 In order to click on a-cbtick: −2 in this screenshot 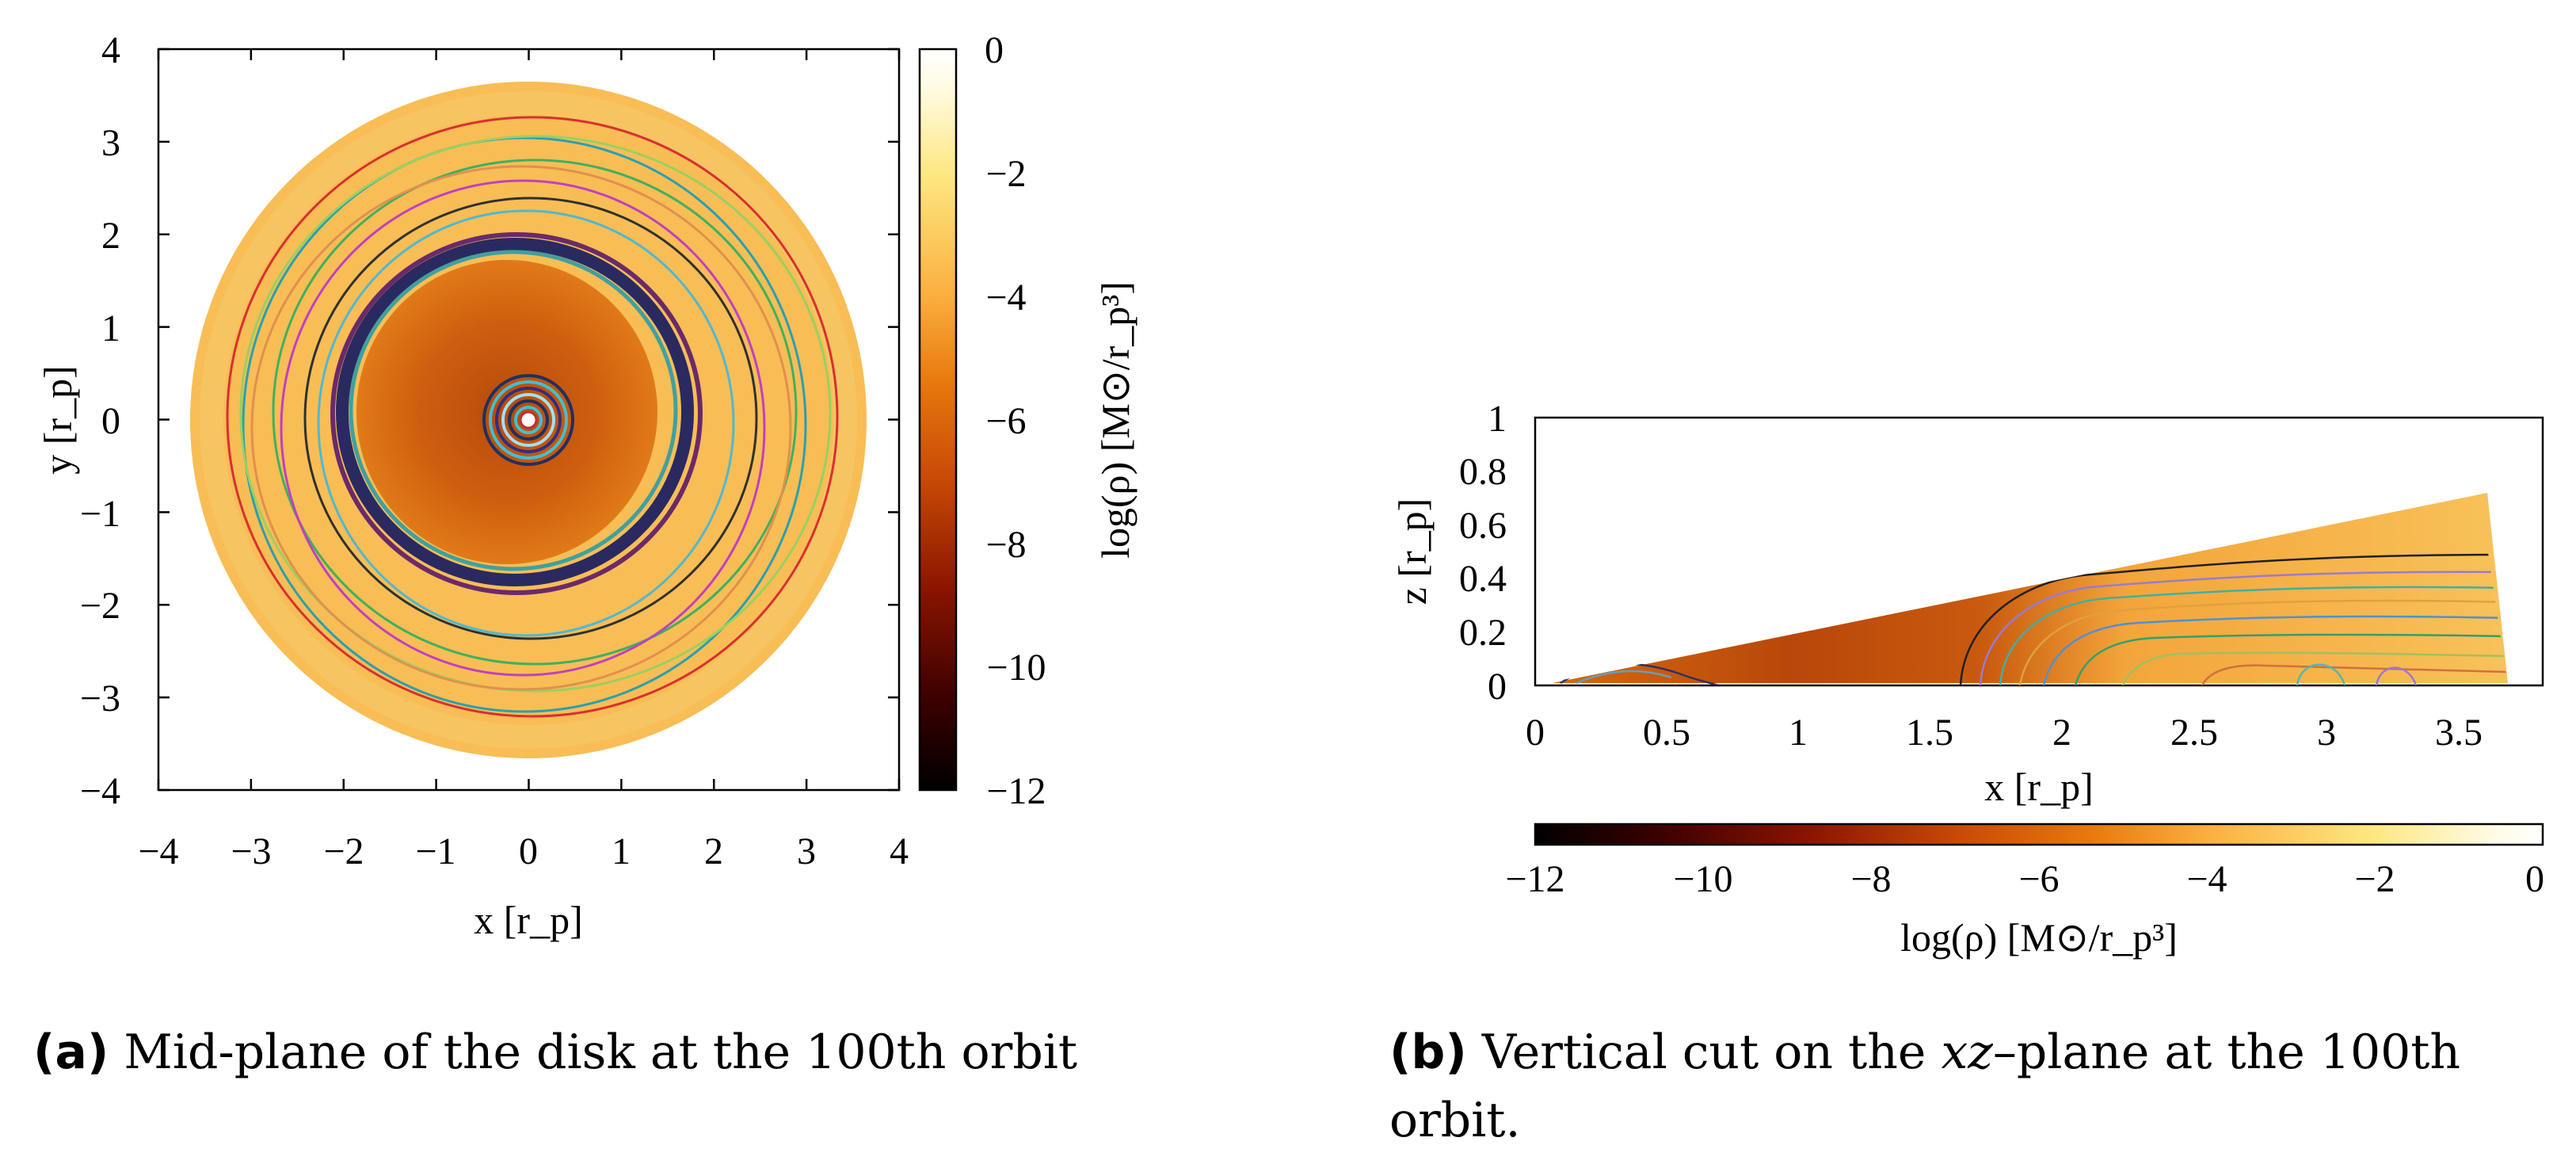, I will do `click(1005, 174)`.